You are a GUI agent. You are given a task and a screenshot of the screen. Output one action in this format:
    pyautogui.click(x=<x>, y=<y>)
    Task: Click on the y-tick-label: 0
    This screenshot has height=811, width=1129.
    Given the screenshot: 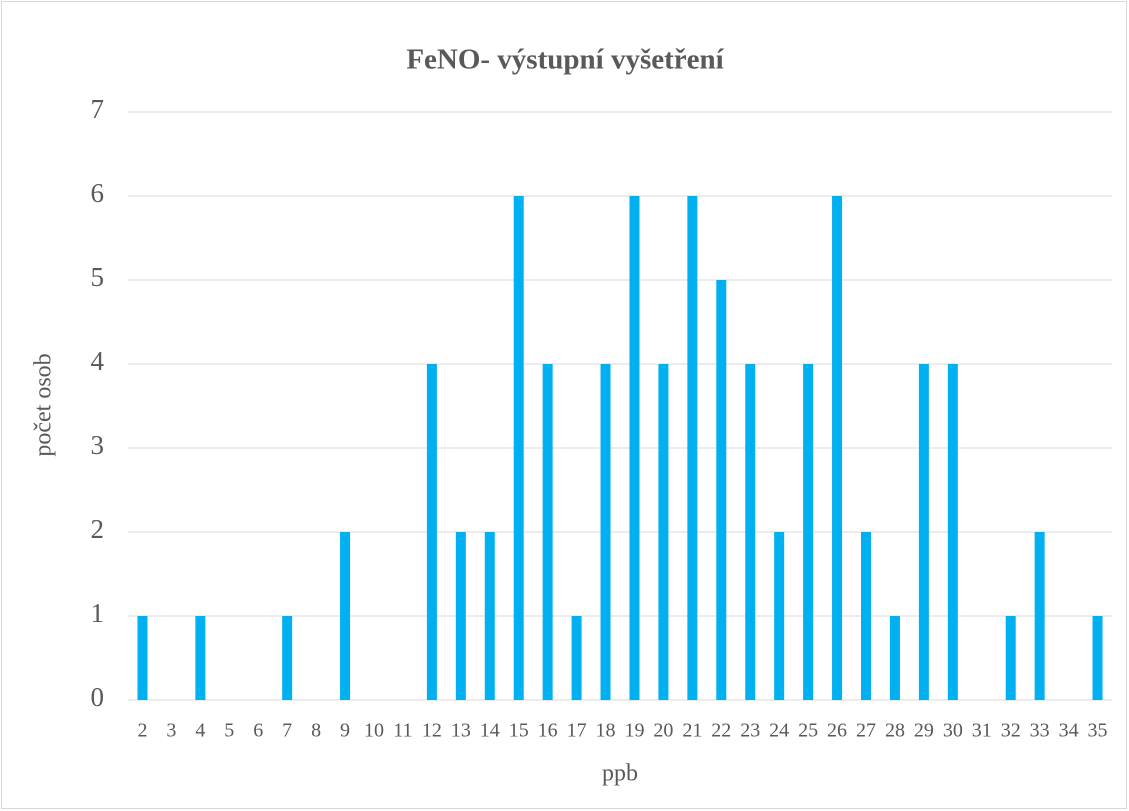 What is the action you would take?
    pyautogui.click(x=98, y=697)
    